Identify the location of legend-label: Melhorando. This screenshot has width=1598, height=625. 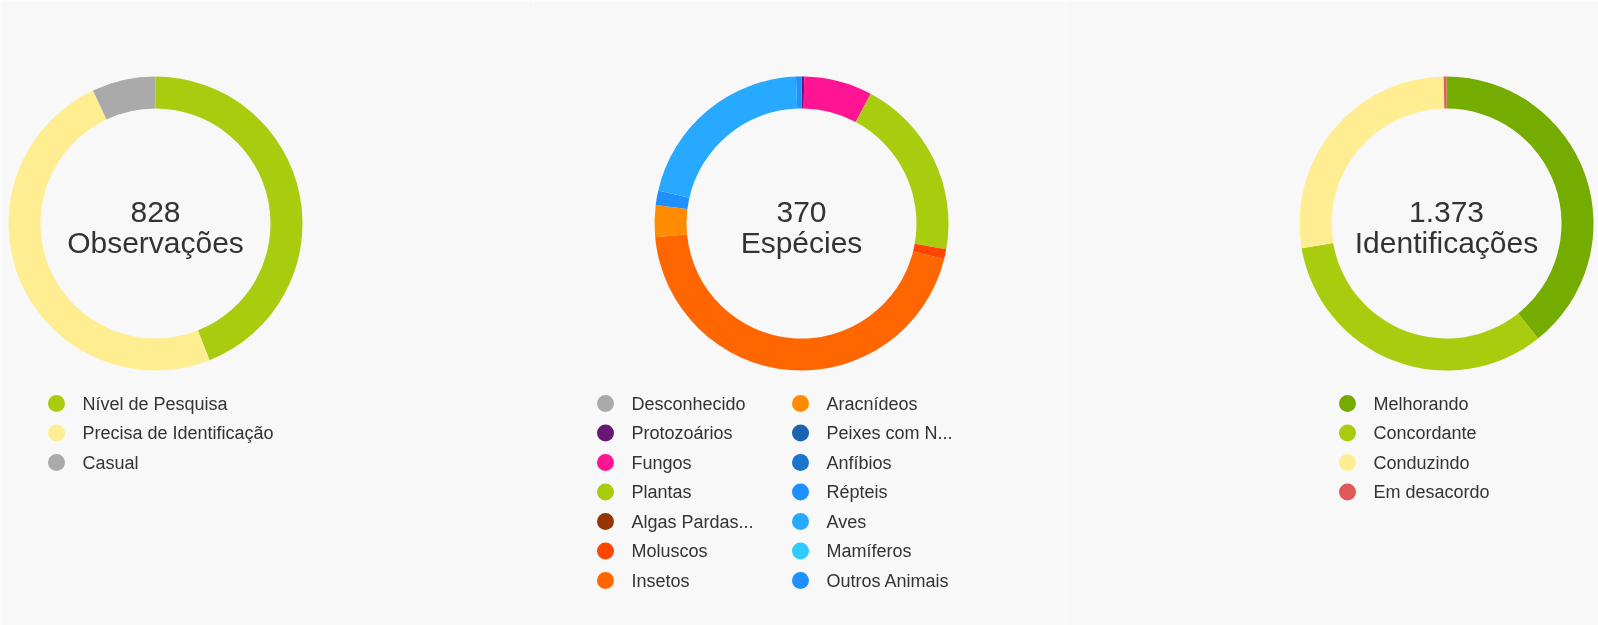
(1421, 403).